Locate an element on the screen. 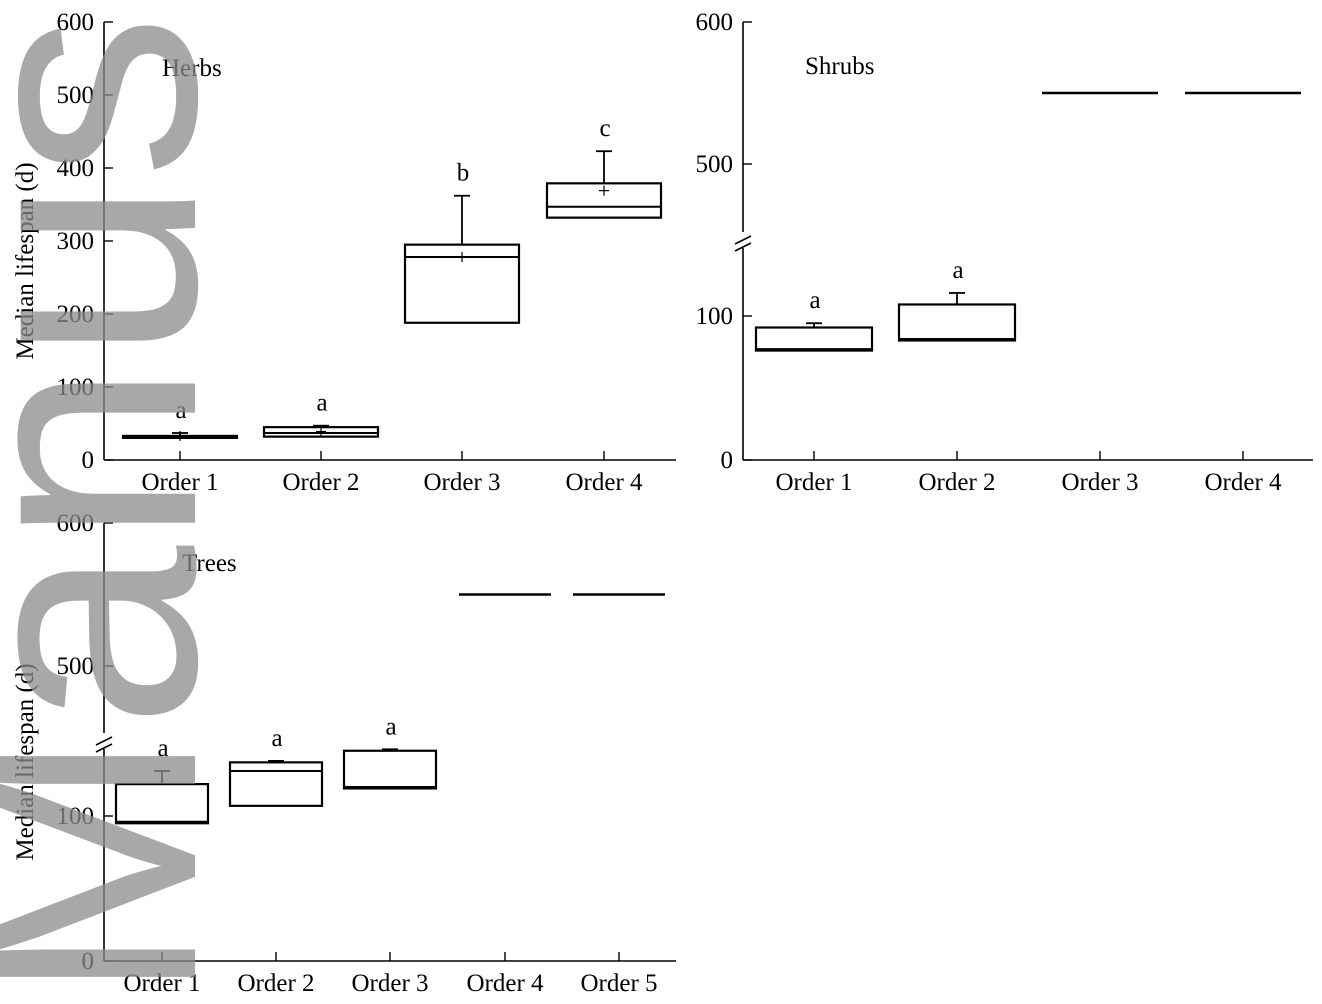 This screenshot has width=1322, height=1004. y-tick-label: 300 is located at coordinates (76, 241).